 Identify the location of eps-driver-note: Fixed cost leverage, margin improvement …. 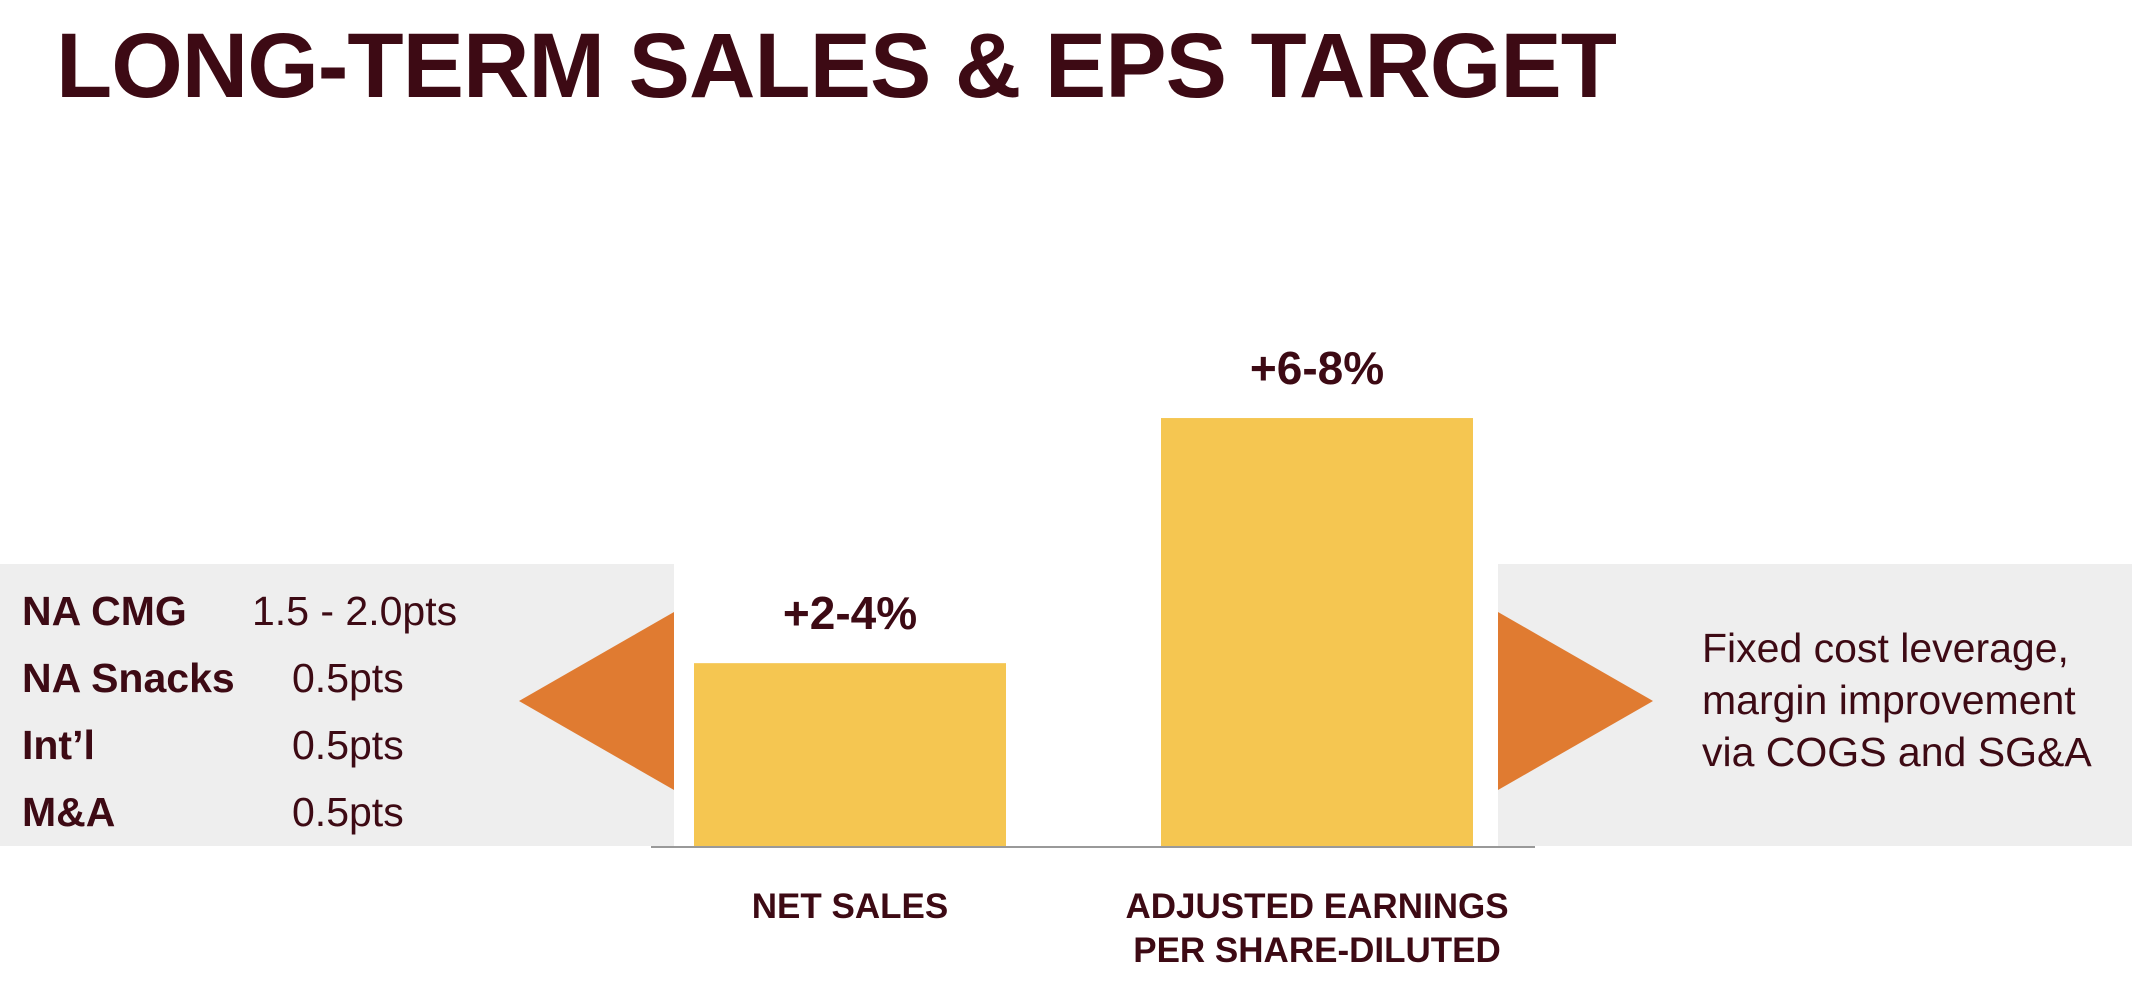
(1897, 700).